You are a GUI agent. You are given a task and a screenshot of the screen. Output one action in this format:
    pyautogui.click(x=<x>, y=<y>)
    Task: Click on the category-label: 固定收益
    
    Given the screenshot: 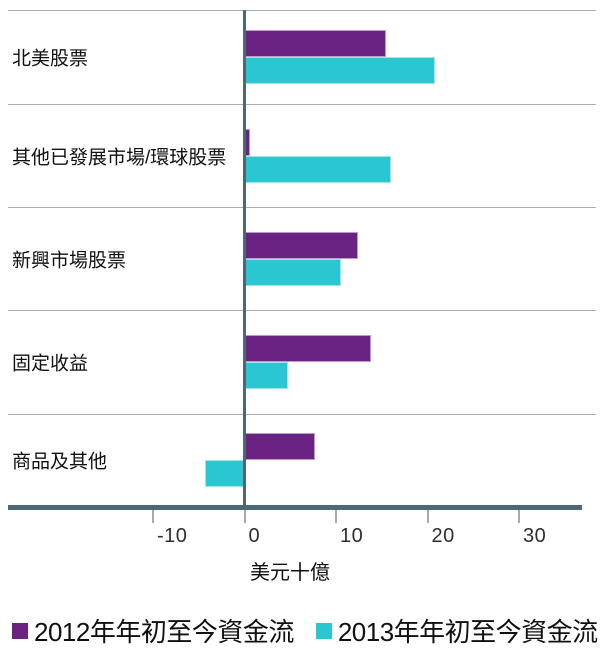 What is the action you would take?
    pyautogui.click(x=50, y=364)
    